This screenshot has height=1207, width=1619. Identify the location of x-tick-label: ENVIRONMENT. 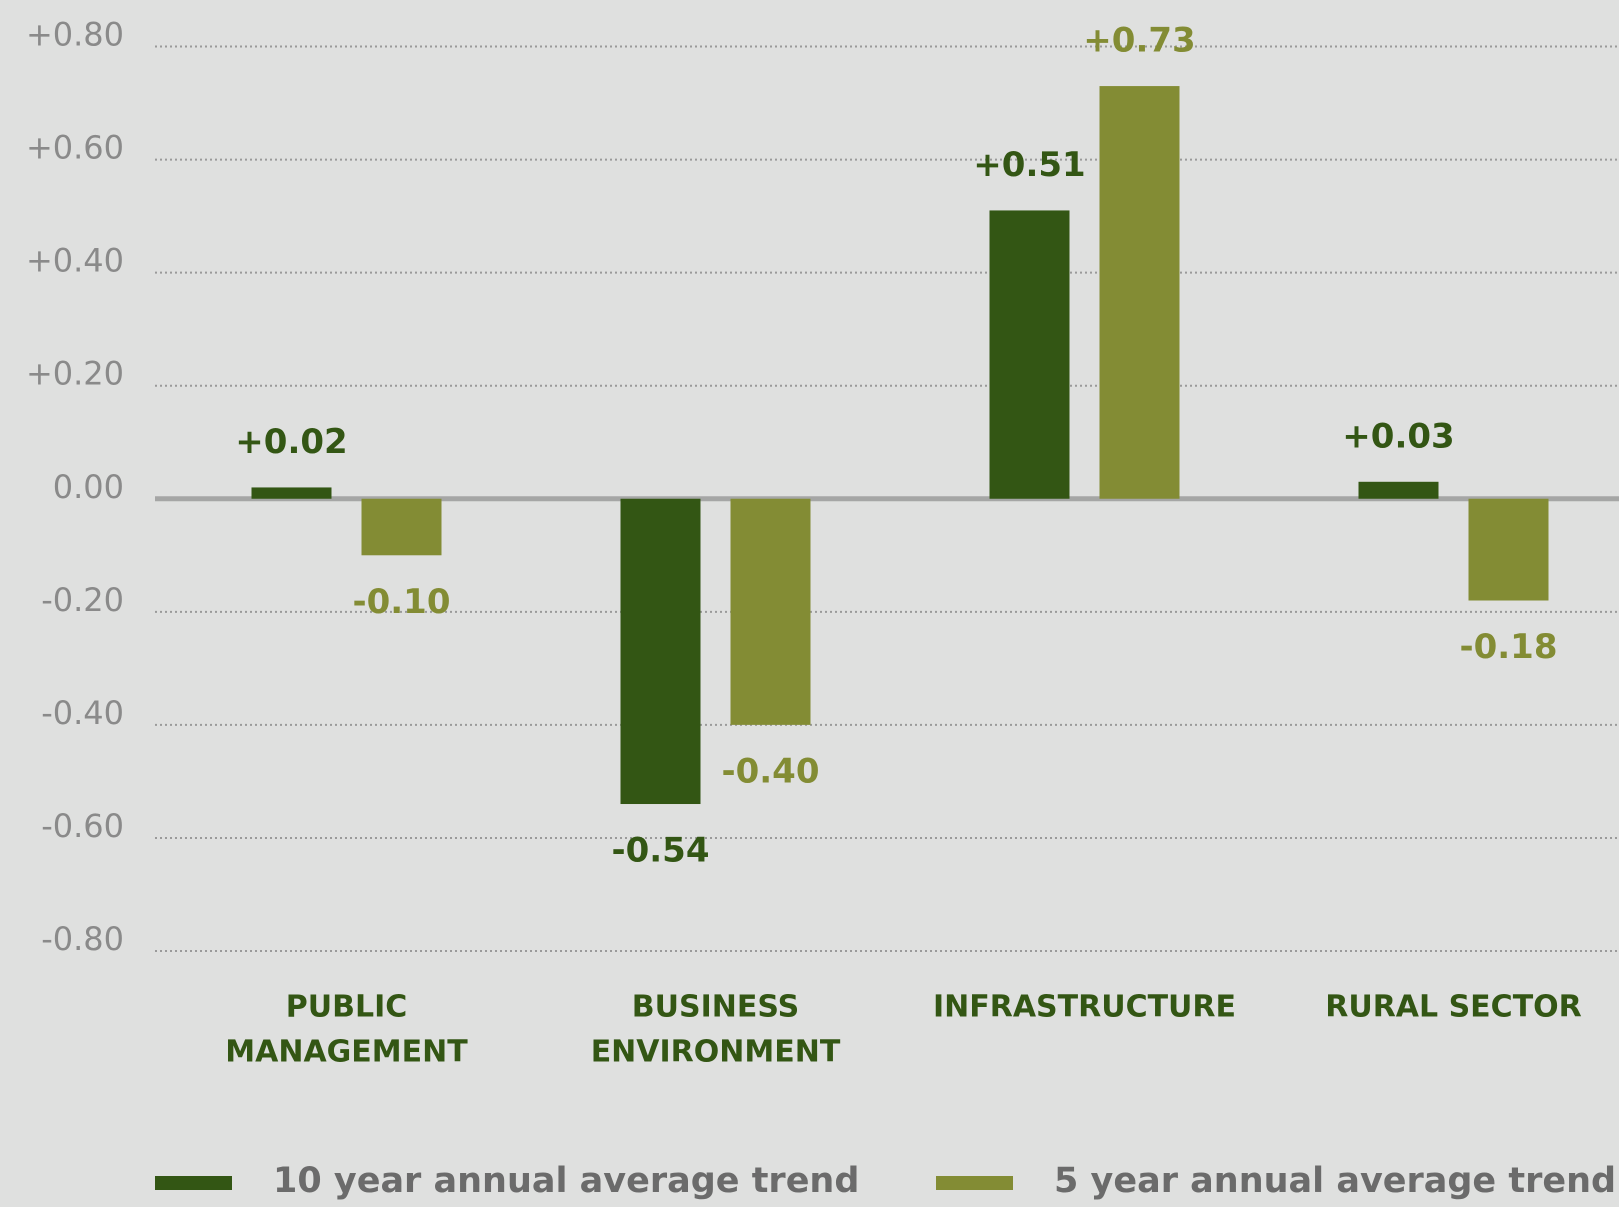
(716, 1052).